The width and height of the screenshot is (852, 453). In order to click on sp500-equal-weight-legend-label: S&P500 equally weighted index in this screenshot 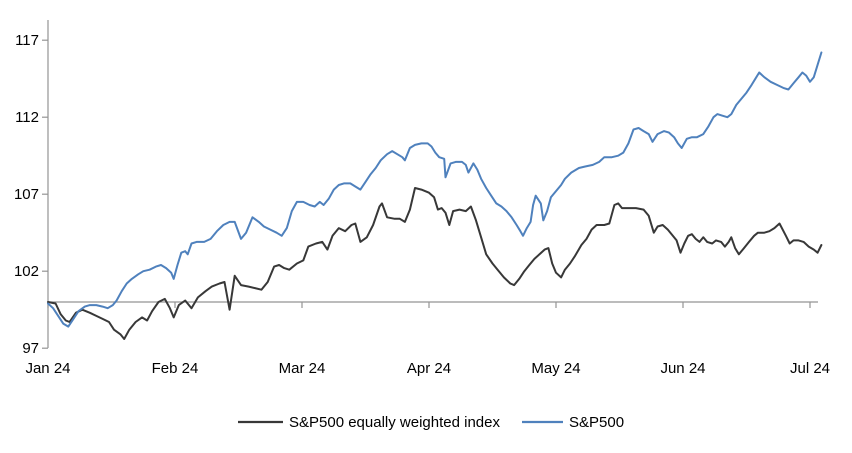, I will do `click(394, 422)`.